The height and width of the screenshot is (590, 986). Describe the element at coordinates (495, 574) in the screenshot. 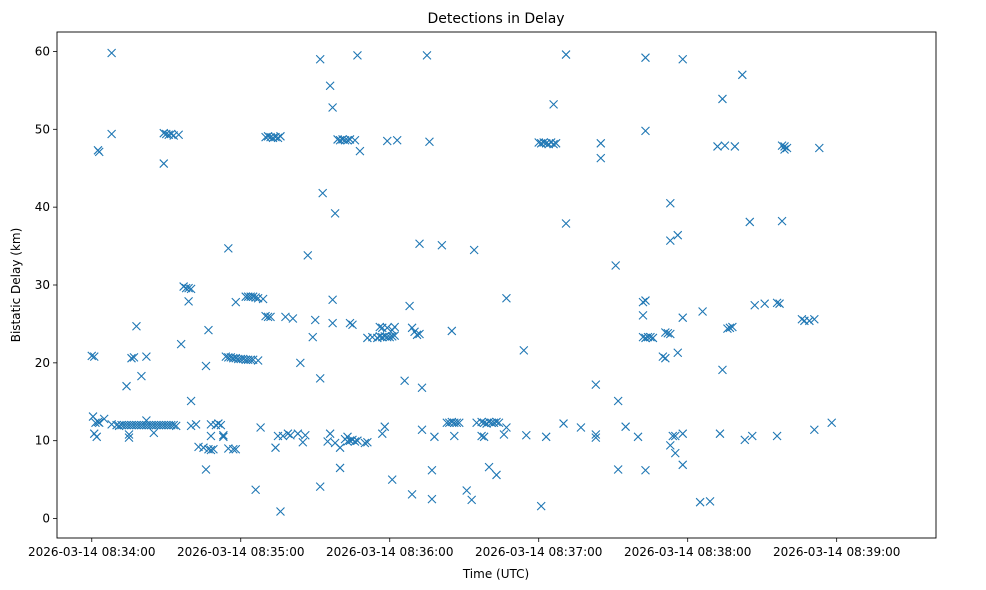

I see `x-axis-label: Time (UTC)` at that location.